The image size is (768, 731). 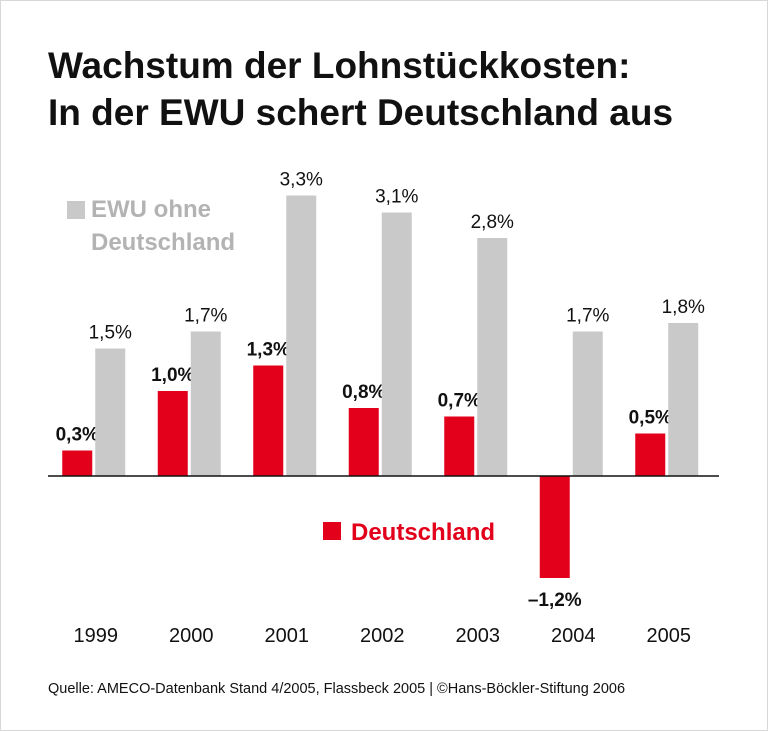 What do you see at coordinates (650, 418) in the screenshot?
I see `value-label: 0,5%` at bounding box center [650, 418].